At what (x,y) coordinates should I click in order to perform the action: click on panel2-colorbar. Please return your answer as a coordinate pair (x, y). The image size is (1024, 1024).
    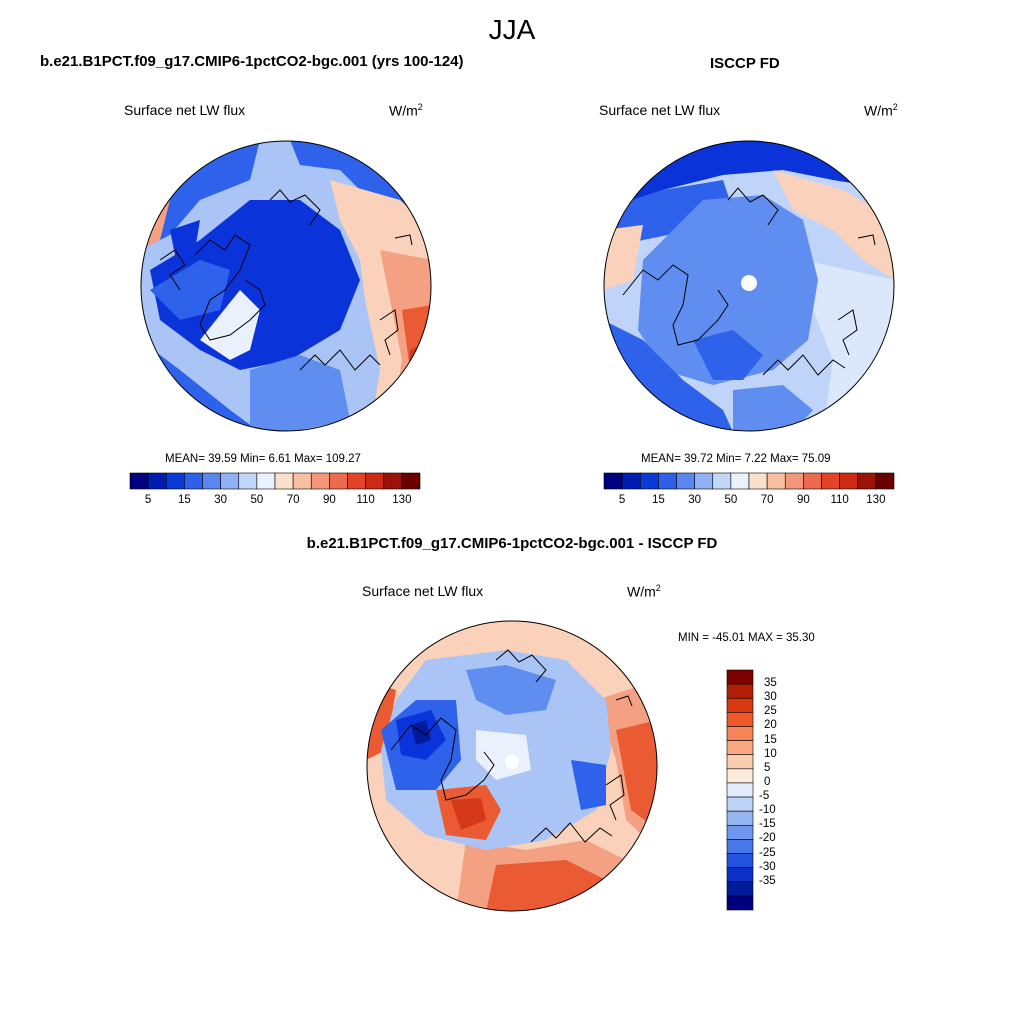
    Looking at the image, I should click on (749, 481).